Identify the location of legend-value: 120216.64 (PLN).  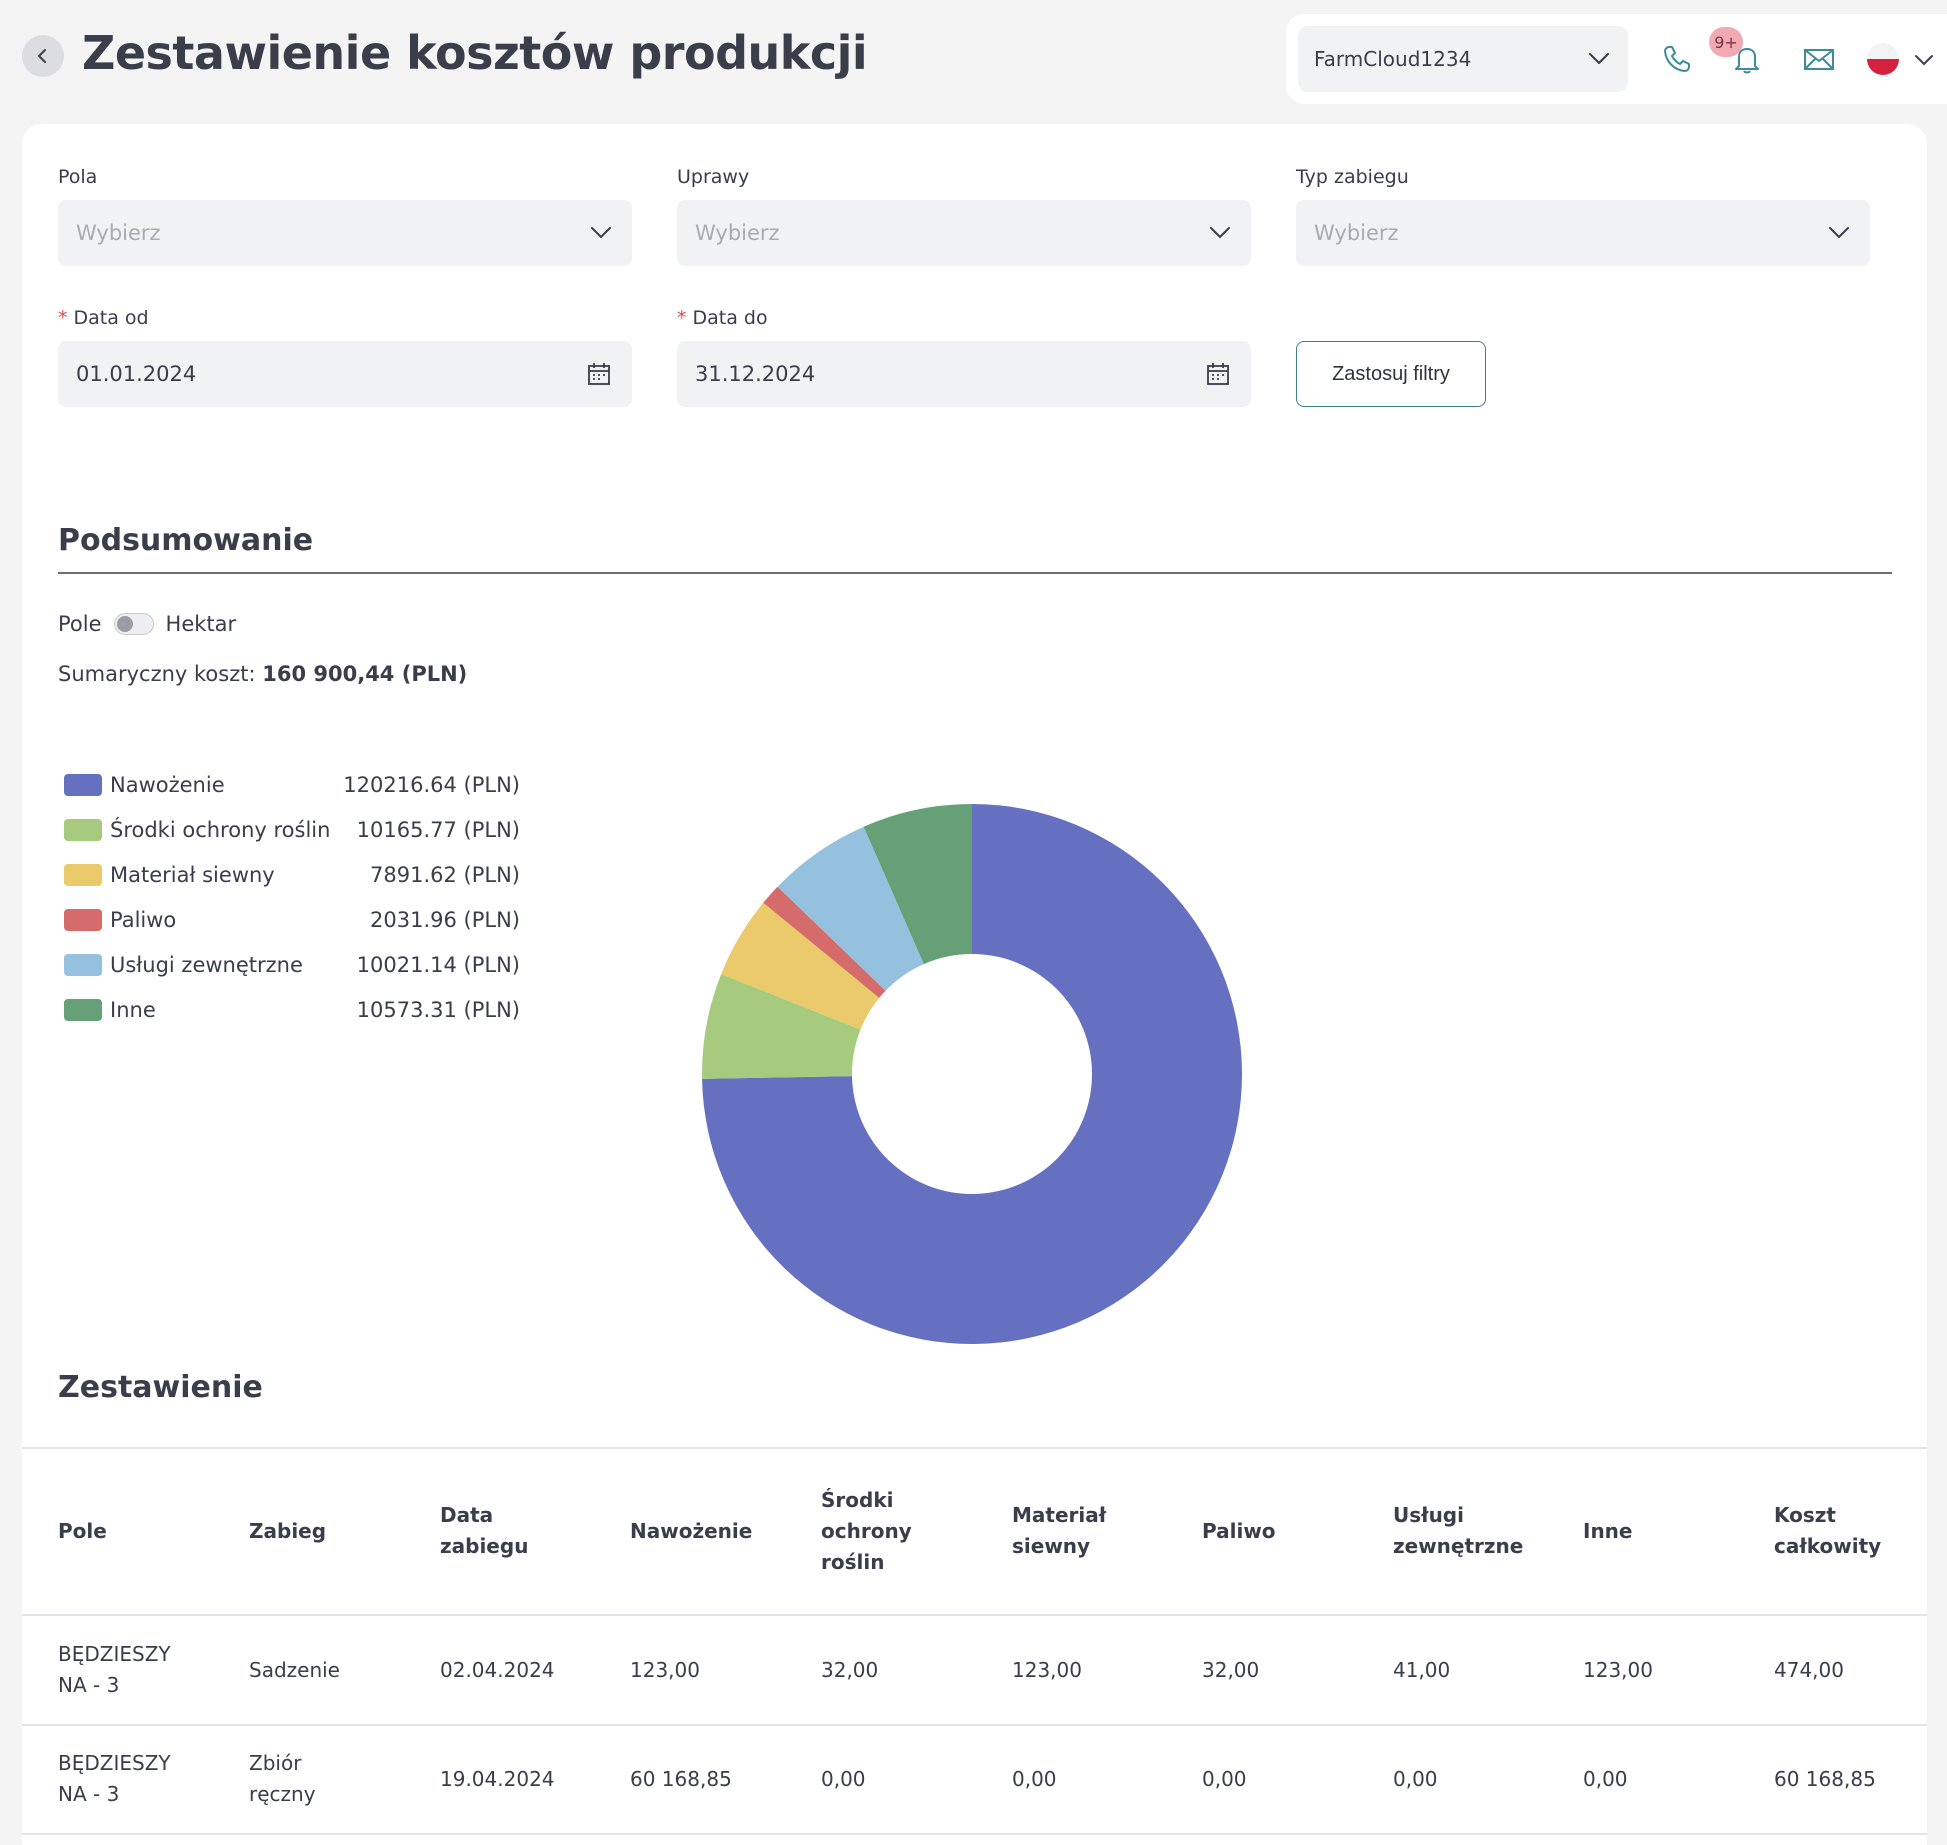
(431, 784).